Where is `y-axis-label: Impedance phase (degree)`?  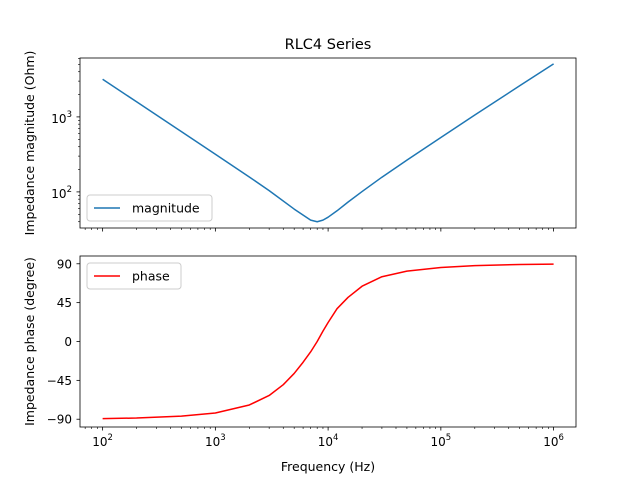
y-axis-label: Impedance phase (degree) is located at coordinates (29, 341).